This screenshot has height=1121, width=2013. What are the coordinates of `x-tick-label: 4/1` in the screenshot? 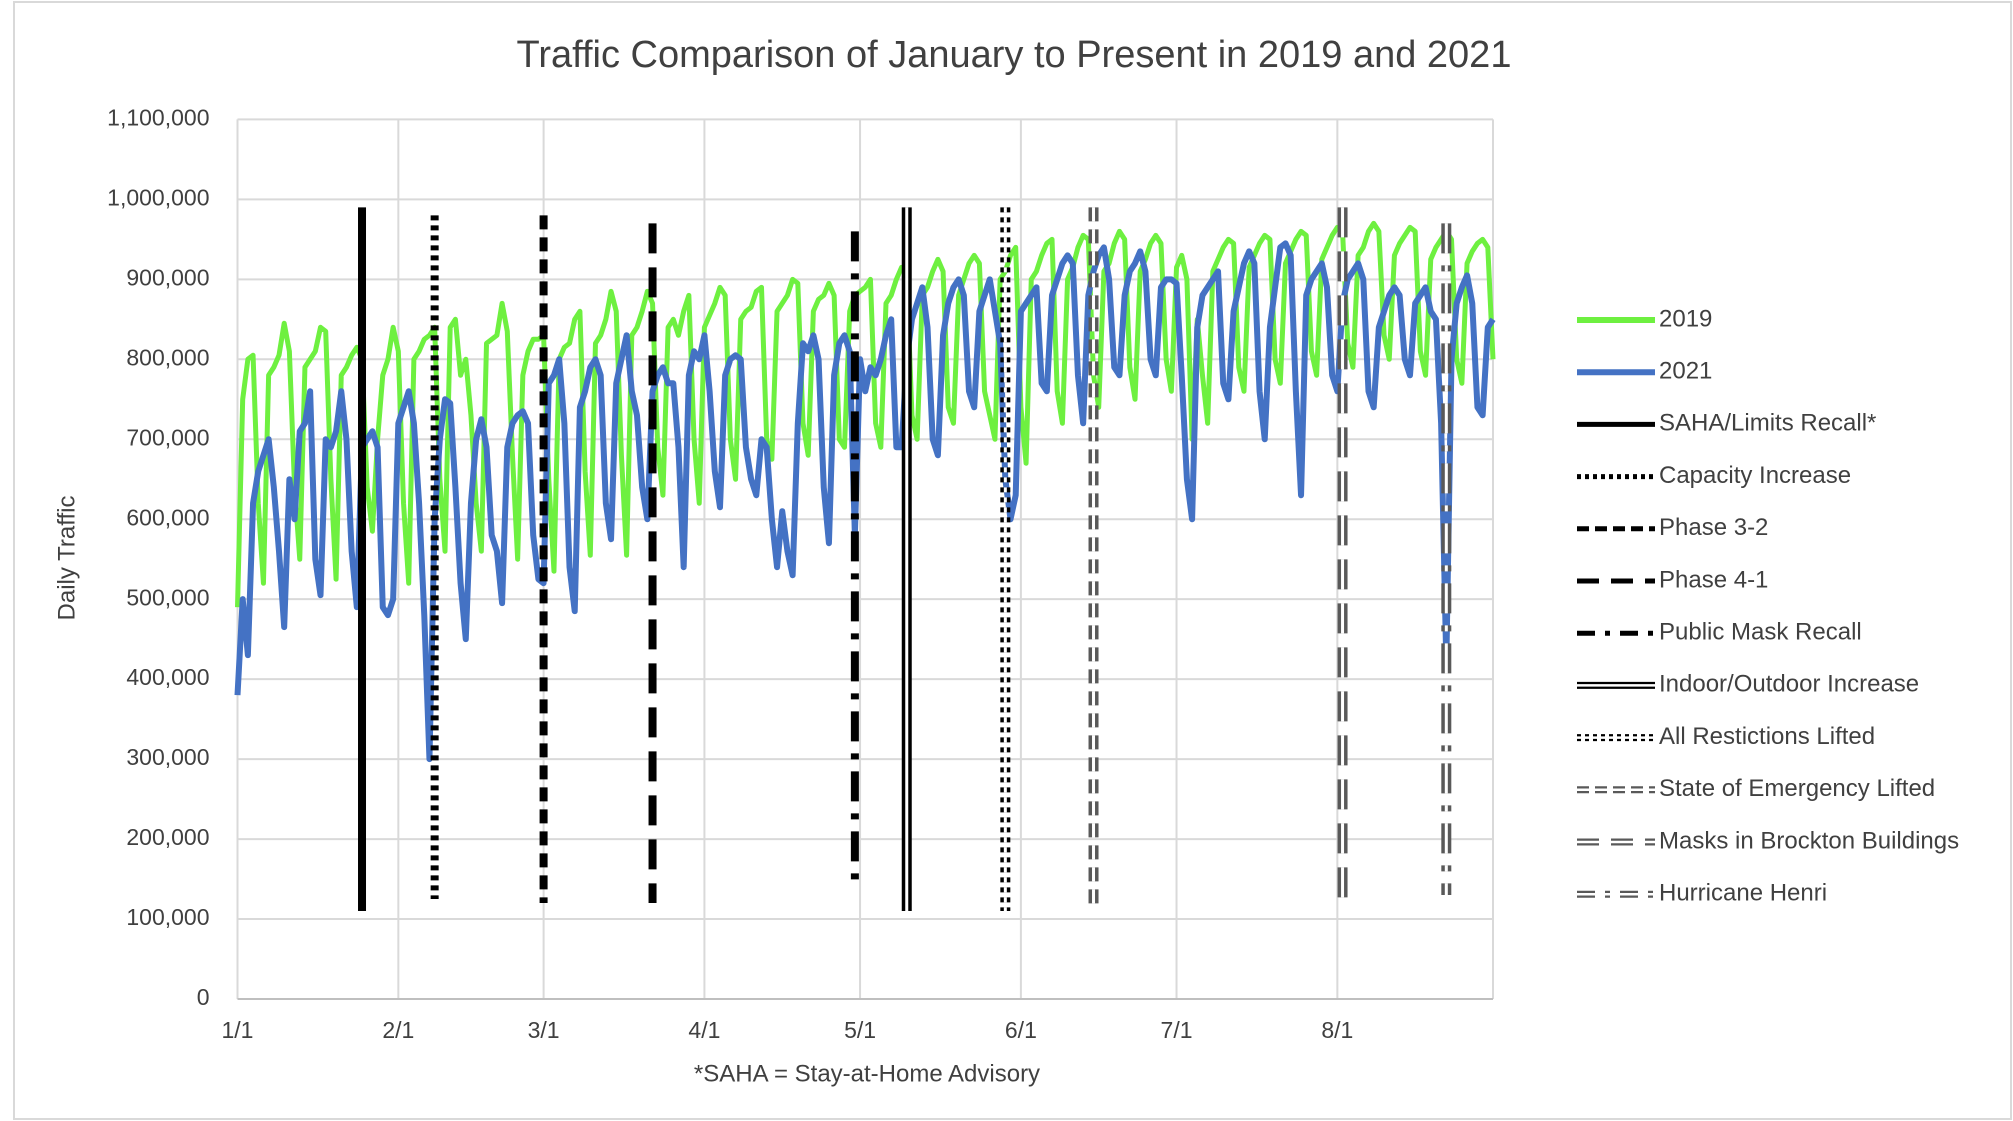 It's located at (704, 1030).